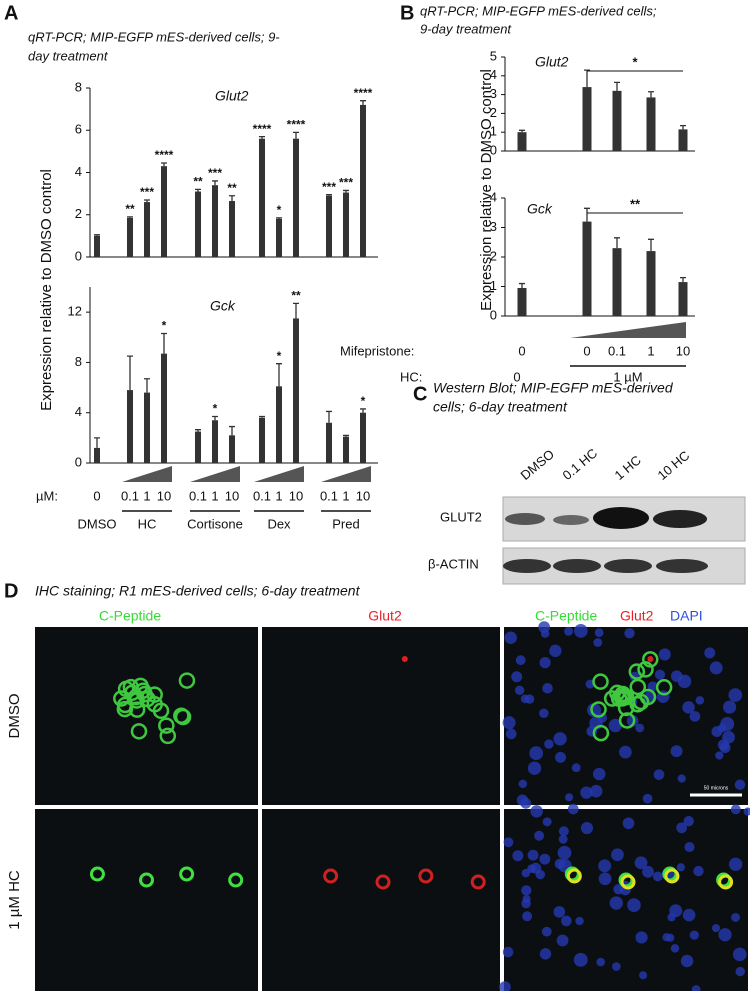 The height and width of the screenshot is (991, 750). What do you see at coordinates (215, 173) in the screenshot?
I see `significance: ***` at bounding box center [215, 173].